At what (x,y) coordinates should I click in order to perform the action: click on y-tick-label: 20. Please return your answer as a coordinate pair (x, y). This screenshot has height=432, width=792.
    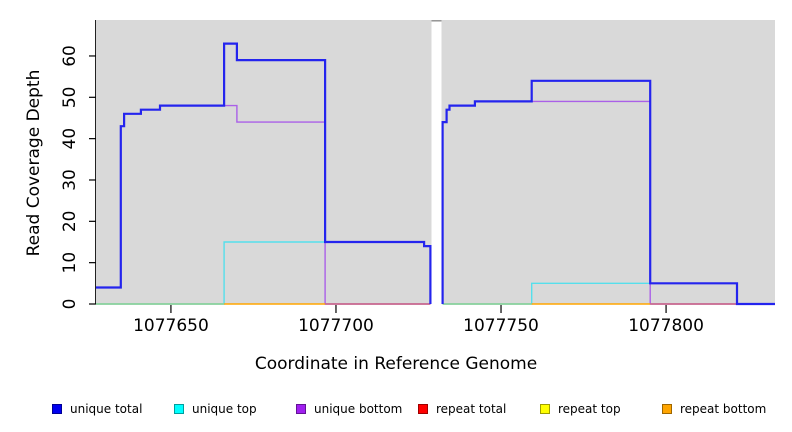
    Looking at the image, I should click on (70, 222).